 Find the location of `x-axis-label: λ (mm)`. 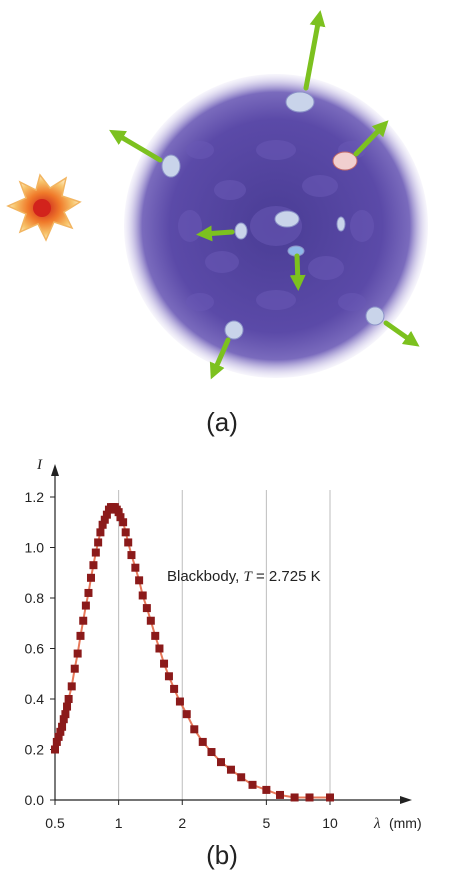

x-axis-label: λ (mm) is located at coordinates (397, 823).